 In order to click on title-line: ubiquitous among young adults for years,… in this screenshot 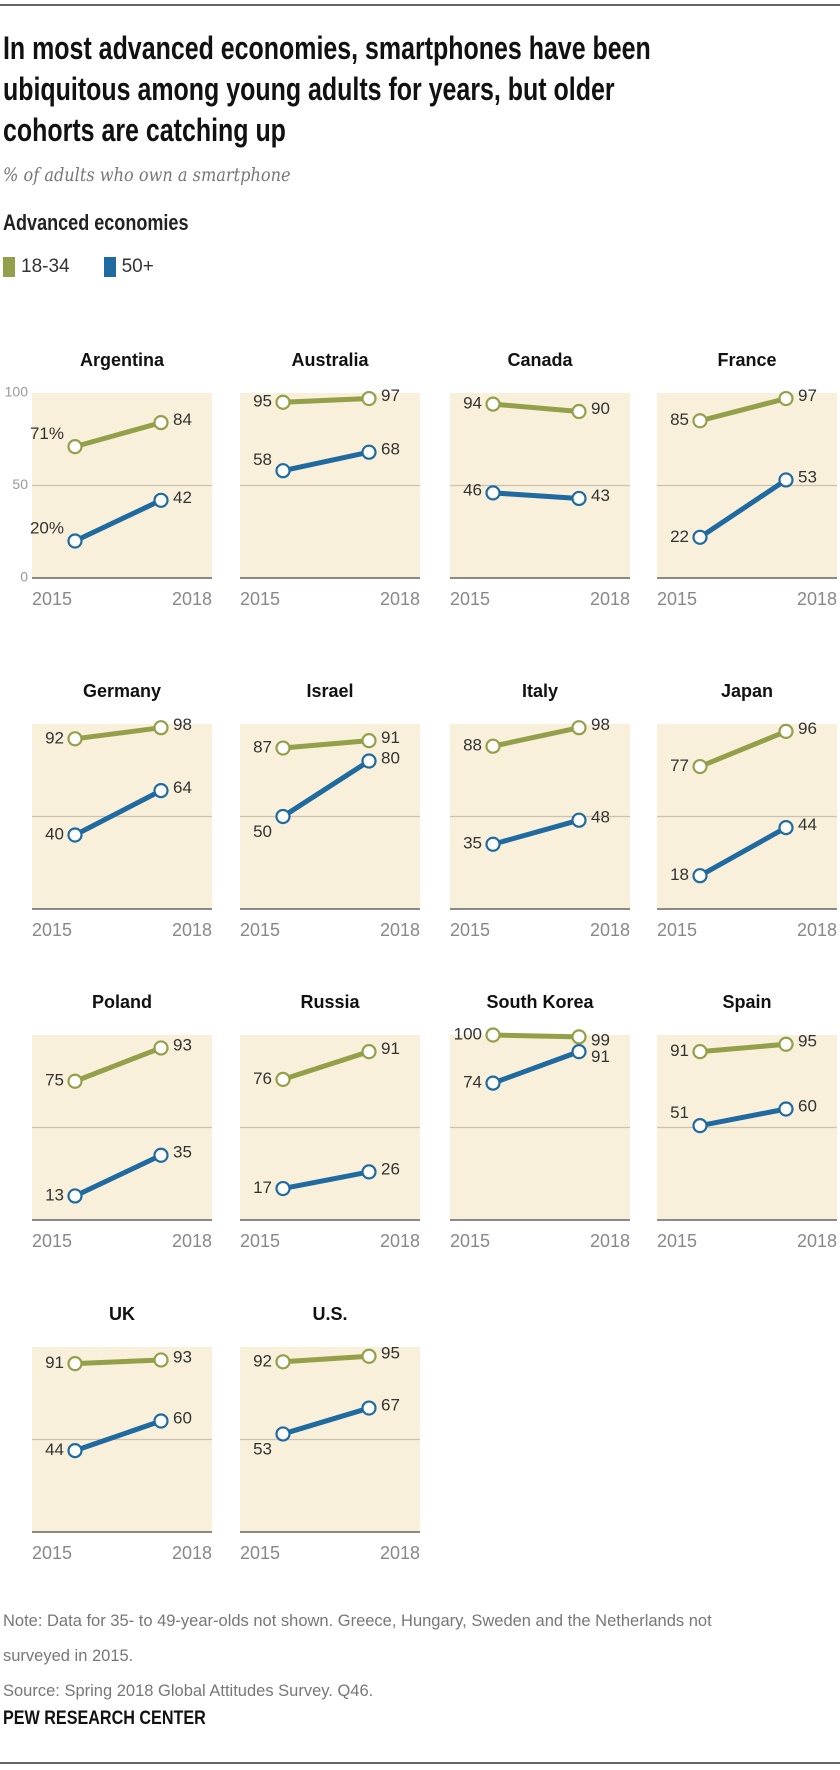, I will do `click(309, 89)`.